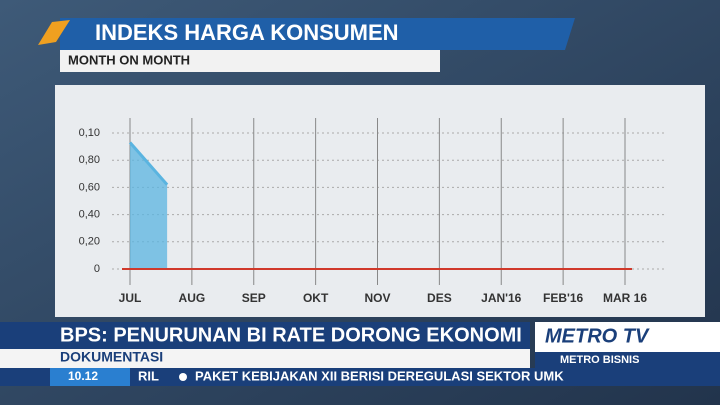  Describe the element at coordinates (254, 298) in the screenshot. I see `x-tick-label: SEP` at that location.